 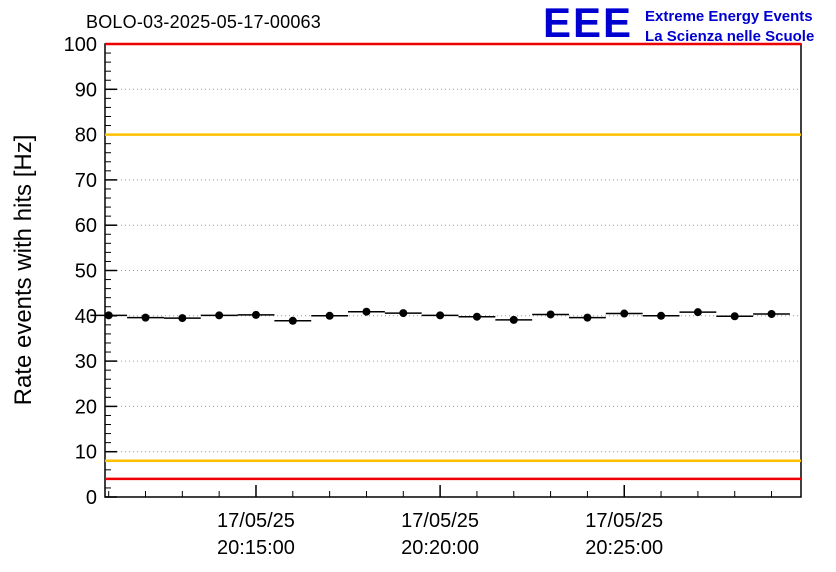 I want to click on eee-logo-line2: La Scienza nelle Scuole, so click(x=730, y=36).